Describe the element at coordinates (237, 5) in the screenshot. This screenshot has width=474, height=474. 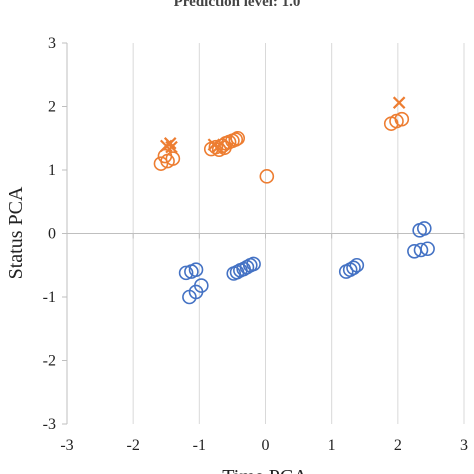
I see `chart-title: Prediction level: 1.0` at that location.